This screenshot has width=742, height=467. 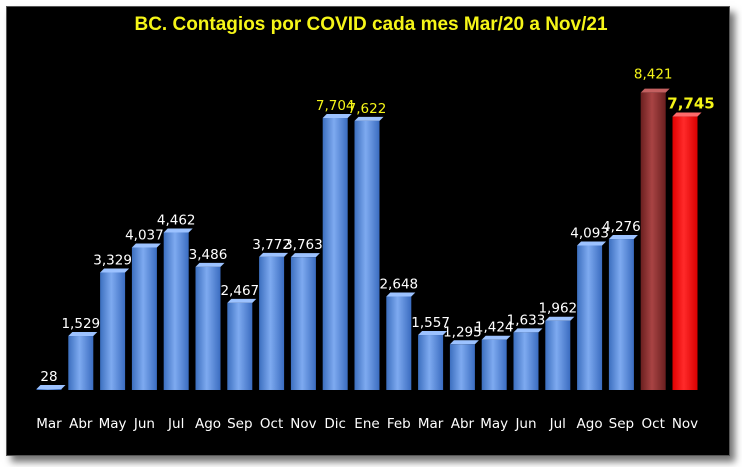 What do you see at coordinates (589, 233) in the screenshot?
I see `data-label: 4,093` at bounding box center [589, 233].